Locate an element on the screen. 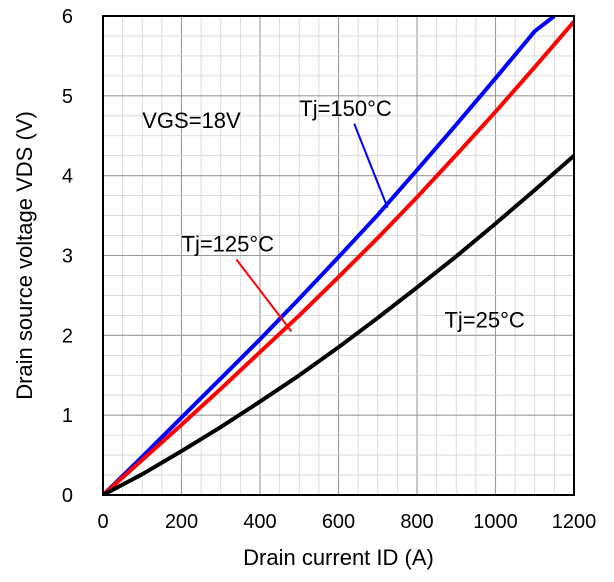  x-tick-label: 0 is located at coordinates (102, 522).